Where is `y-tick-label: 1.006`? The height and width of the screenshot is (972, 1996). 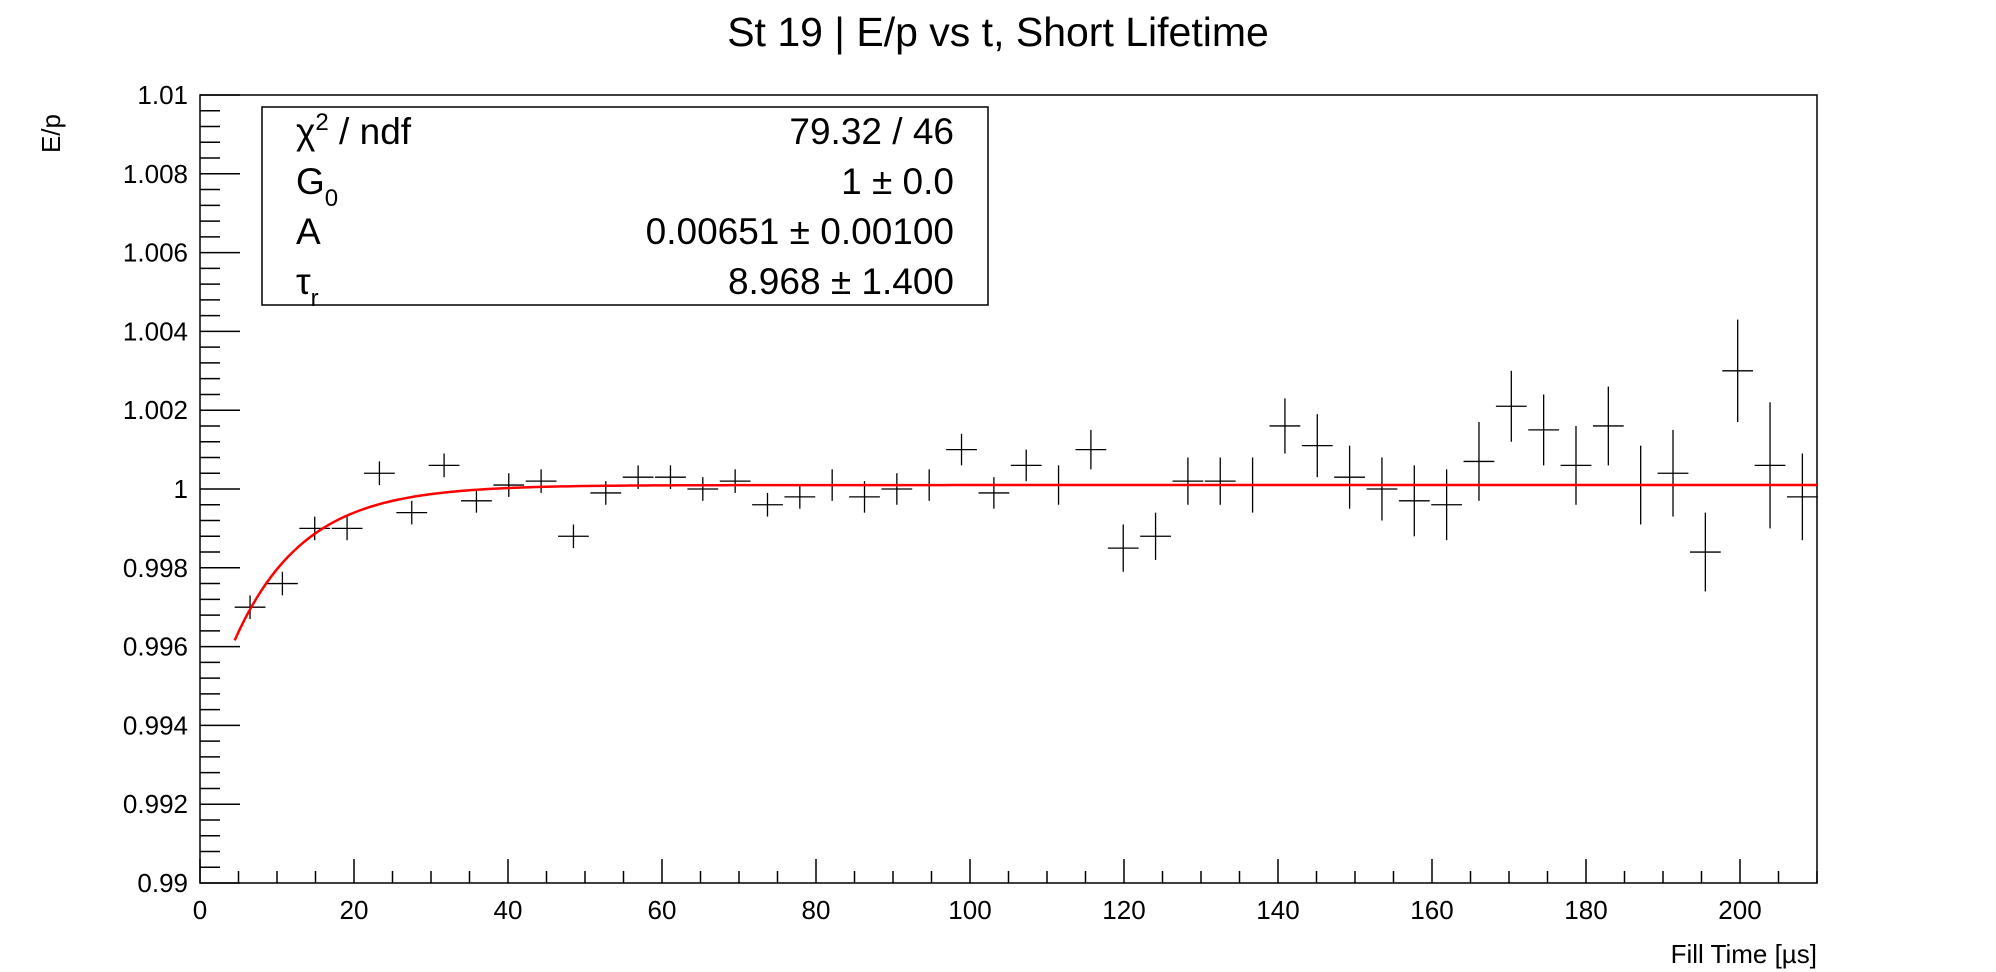
y-tick-label: 1.006 is located at coordinates (155, 253).